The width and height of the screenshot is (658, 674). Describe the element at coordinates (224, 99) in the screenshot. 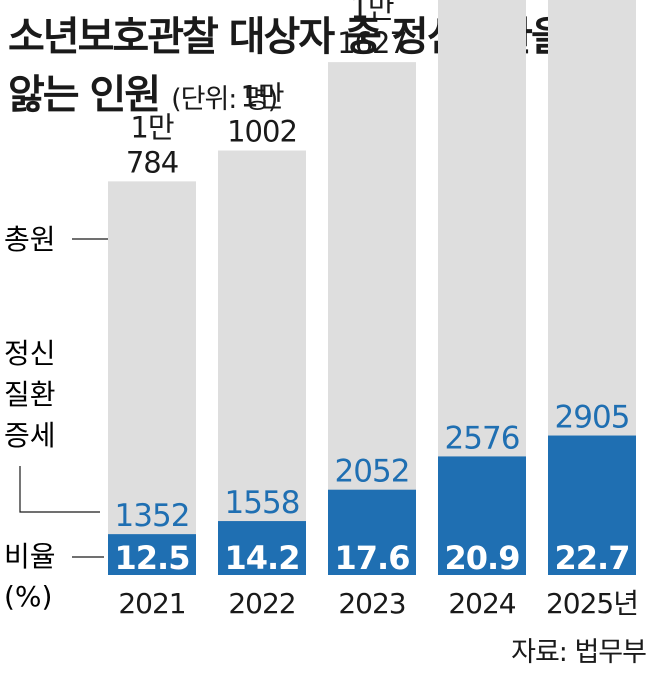

I see `unit-label: (단위: 명)` at that location.